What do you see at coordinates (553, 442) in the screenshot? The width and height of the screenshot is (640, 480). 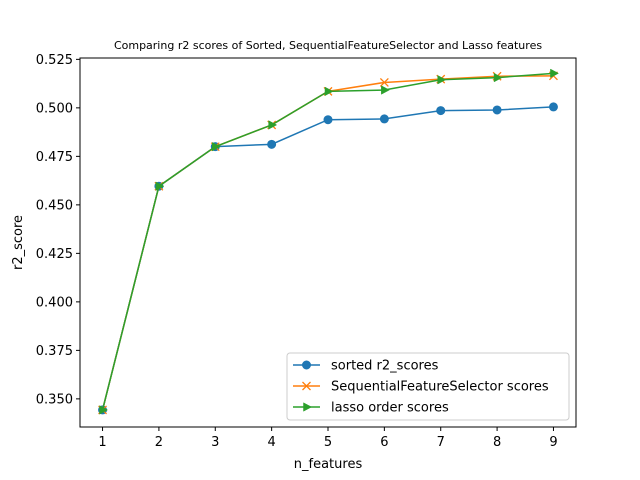 I see `x-tick-label: 9` at bounding box center [553, 442].